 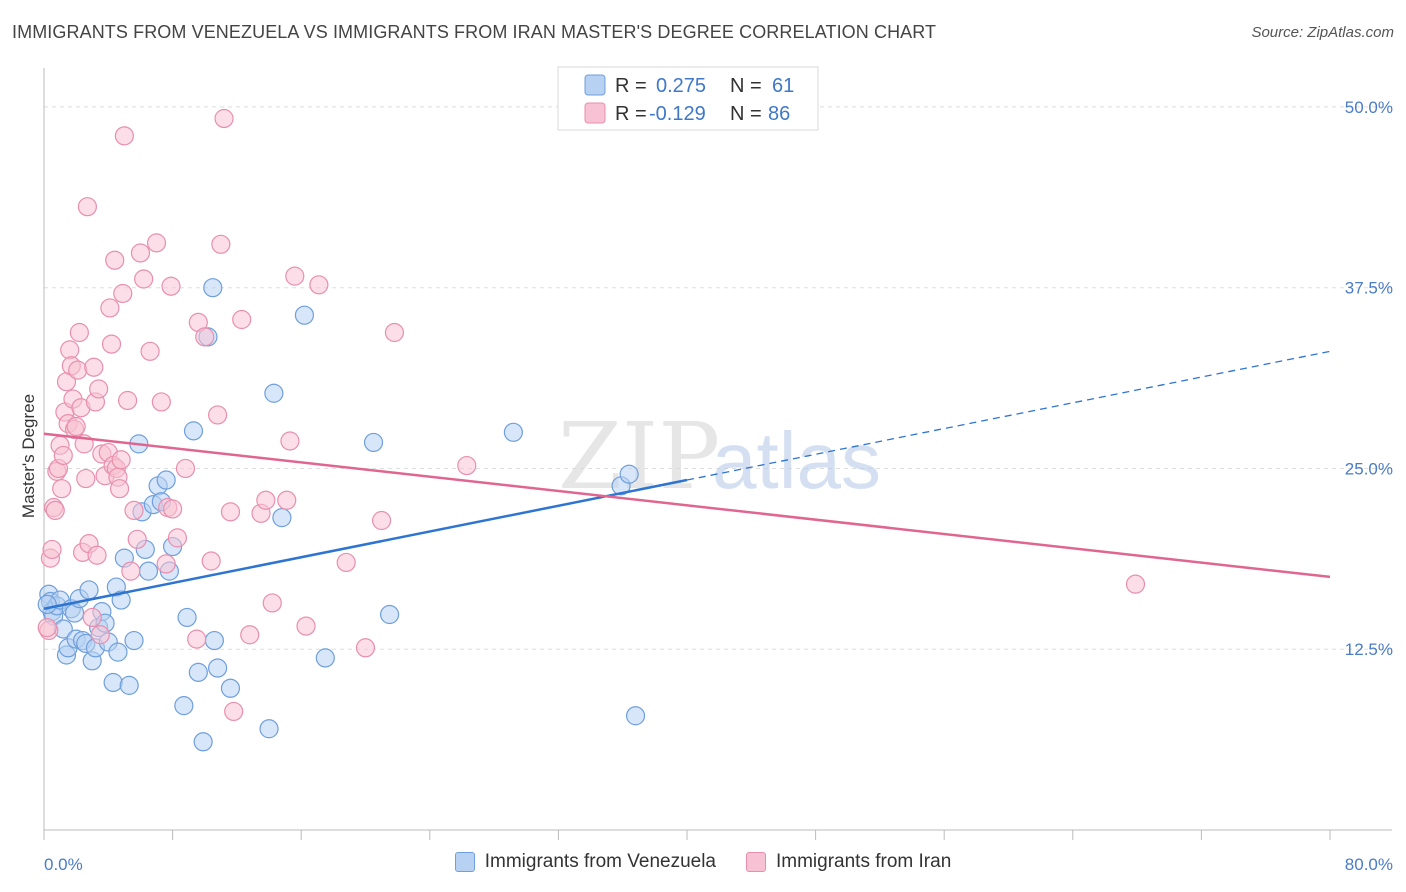 What do you see at coordinates (1008, 415) in the screenshot?
I see `venezuela-trend-extension` at bounding box center [1008, 415].